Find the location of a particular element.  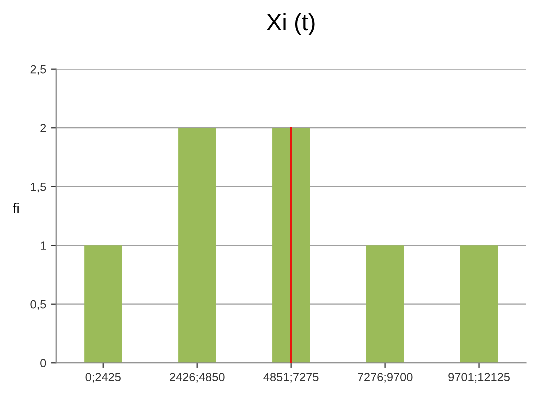

x-tick-label: 7276;9700 is located at coordinates (385, 378).